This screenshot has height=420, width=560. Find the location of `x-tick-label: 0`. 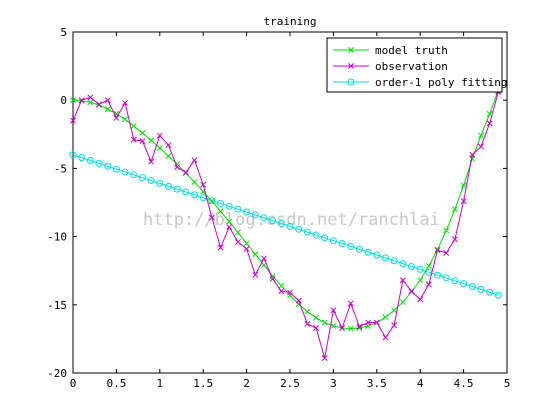

x-tick-label: 0 is located at coordinates (73, 383).